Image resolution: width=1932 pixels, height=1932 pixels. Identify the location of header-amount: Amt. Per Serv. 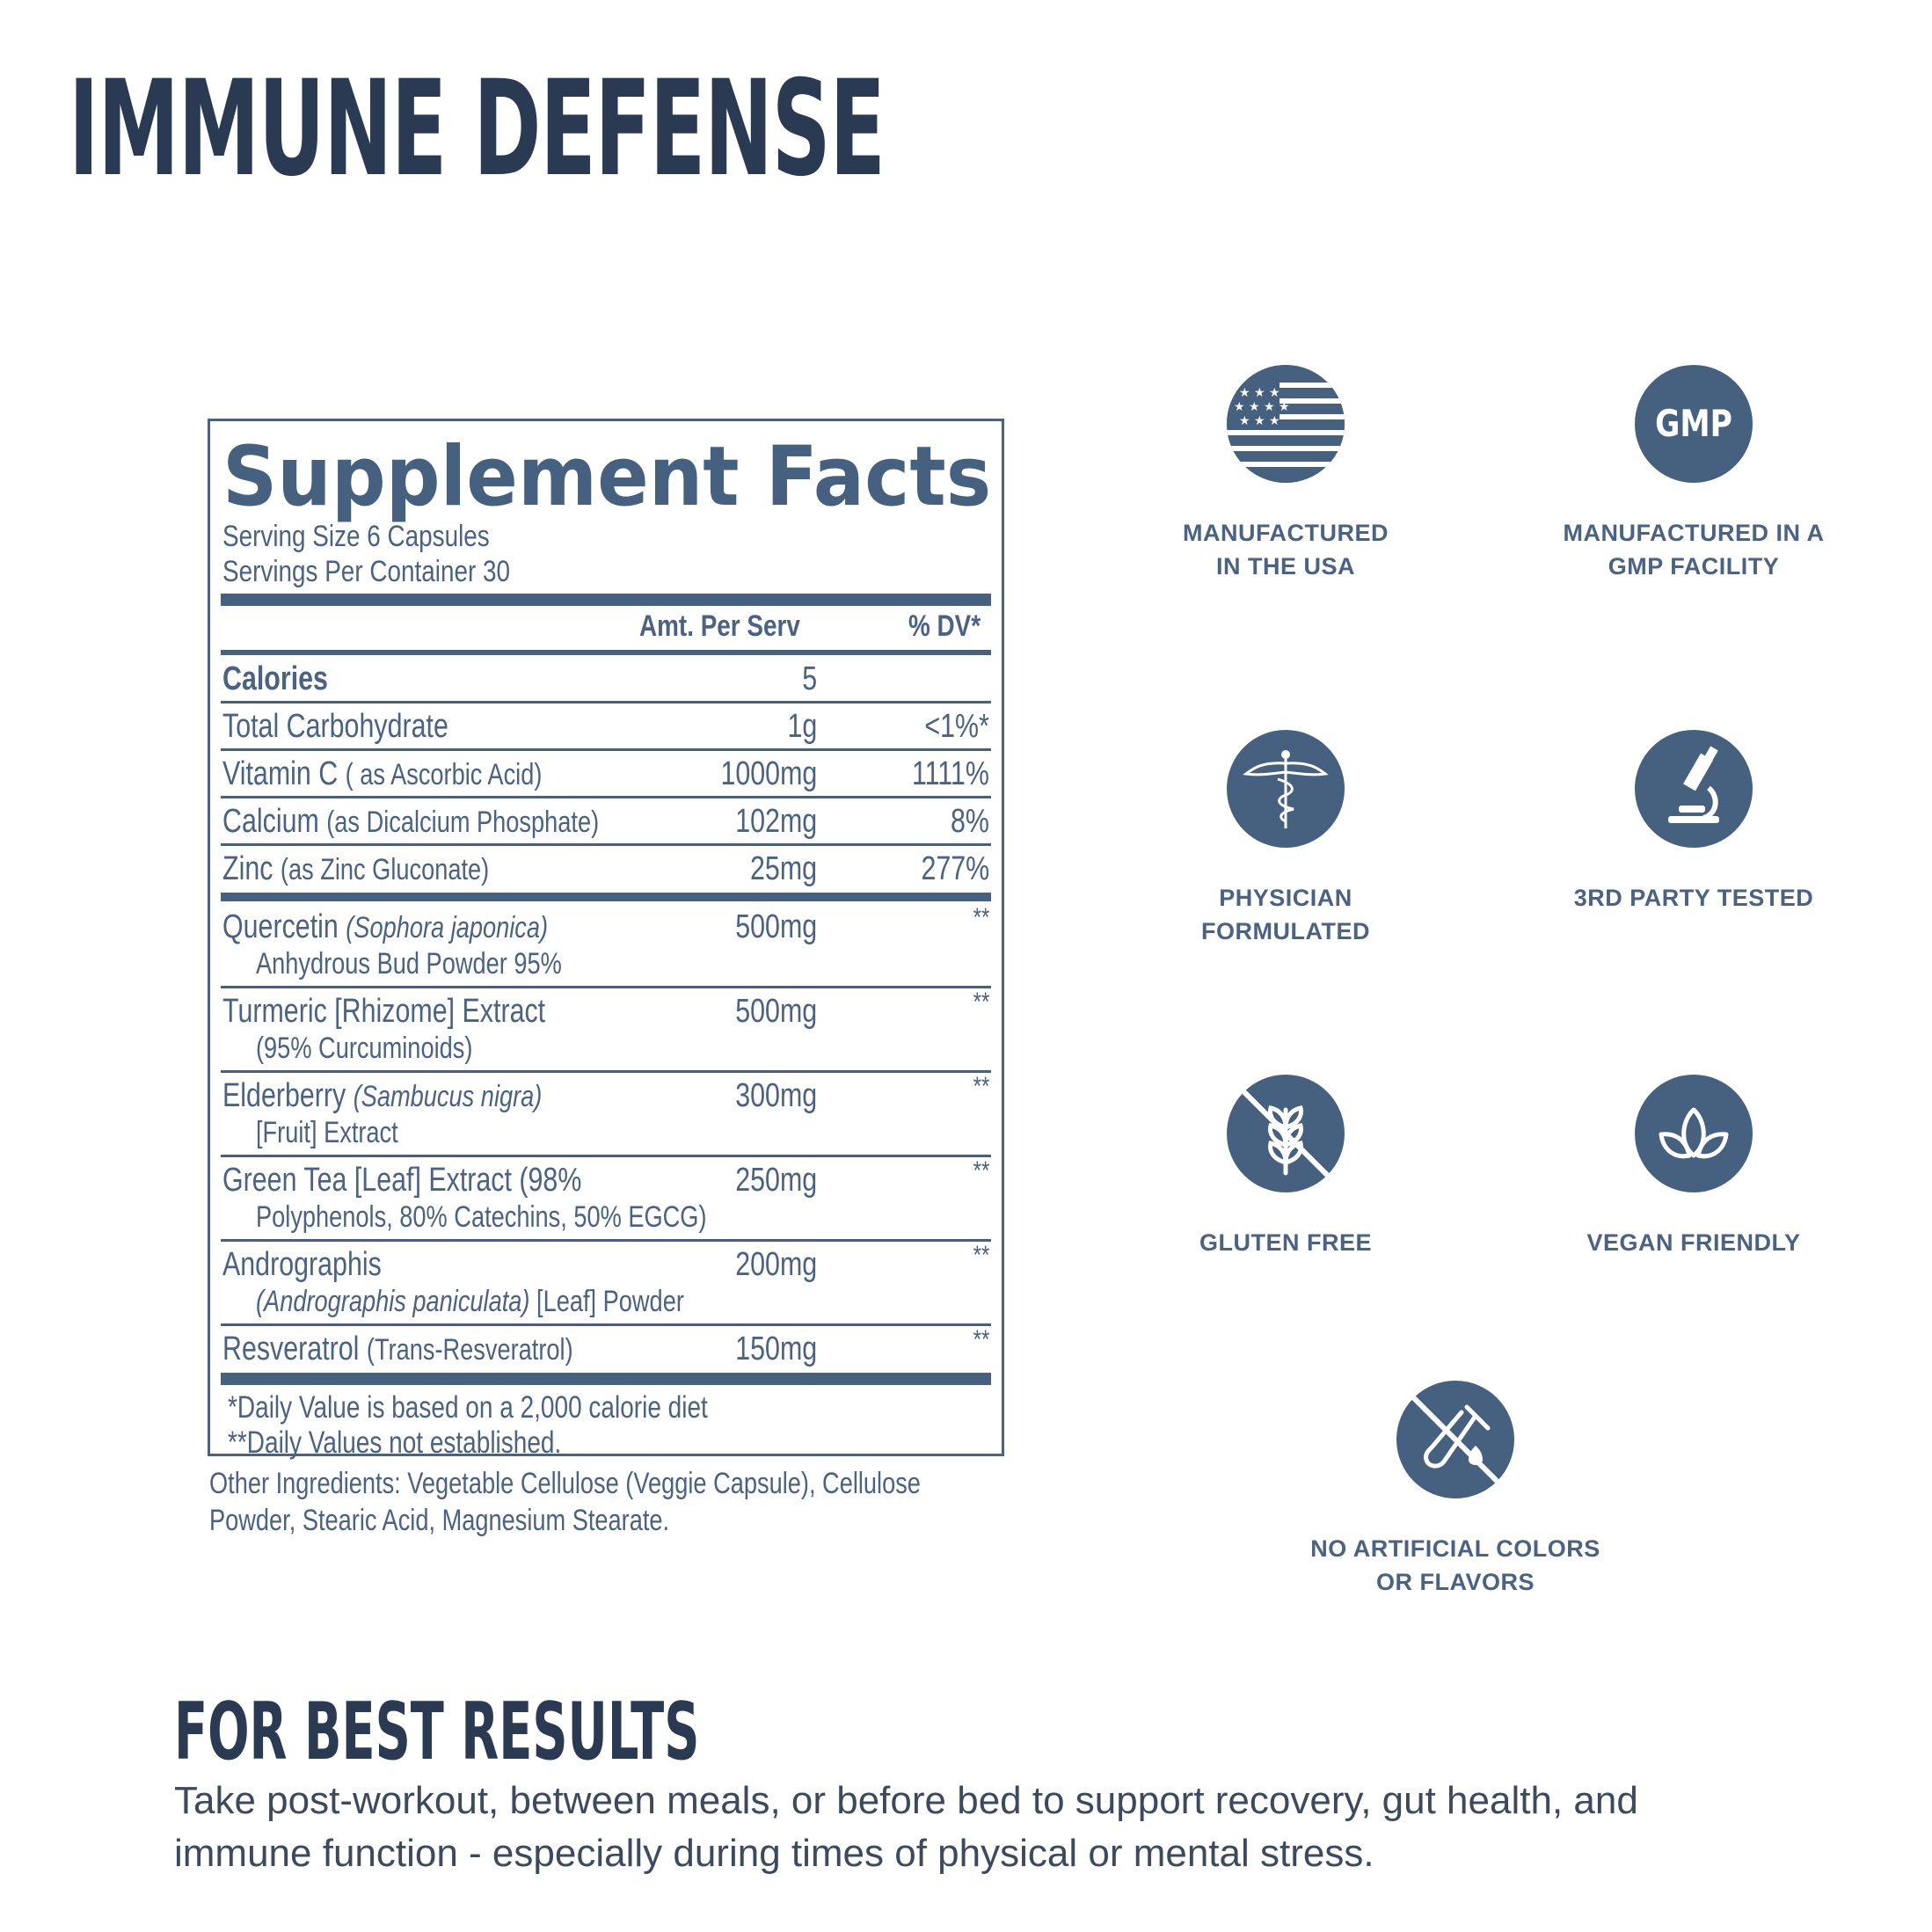
(720, 626).